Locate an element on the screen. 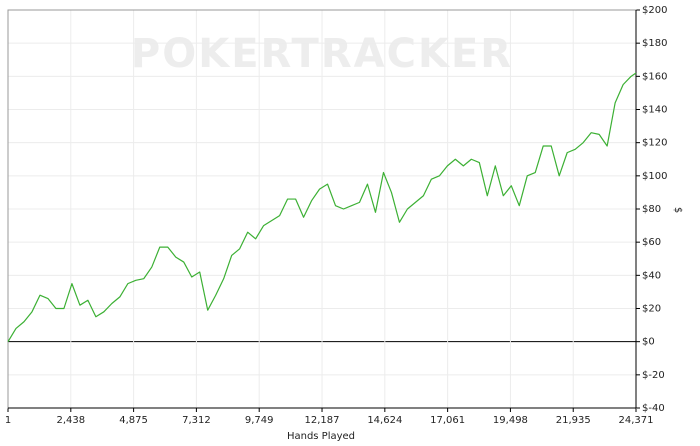  x-tick-label: 24,371 is located at coordinates (636, 420).